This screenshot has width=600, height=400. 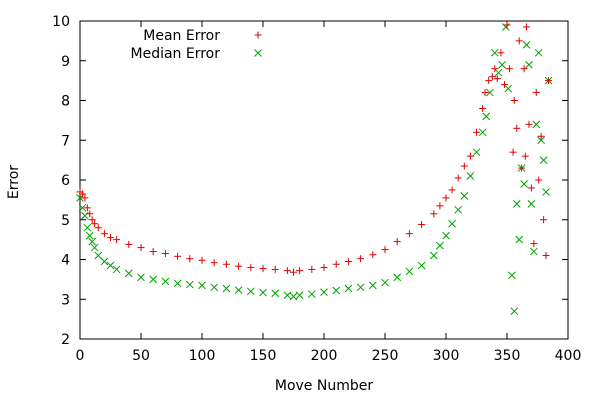 I want to click on y-tick-label: 6, so click(x=65, y=181).